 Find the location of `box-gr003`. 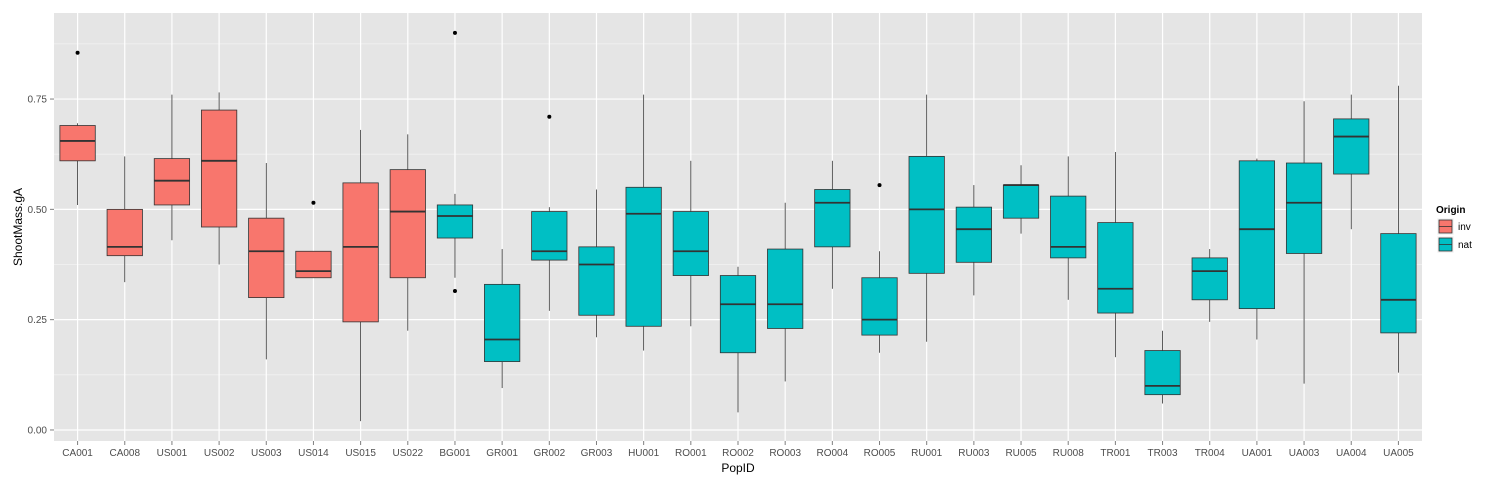

box-gr003 is located at coordinates (596, 263).